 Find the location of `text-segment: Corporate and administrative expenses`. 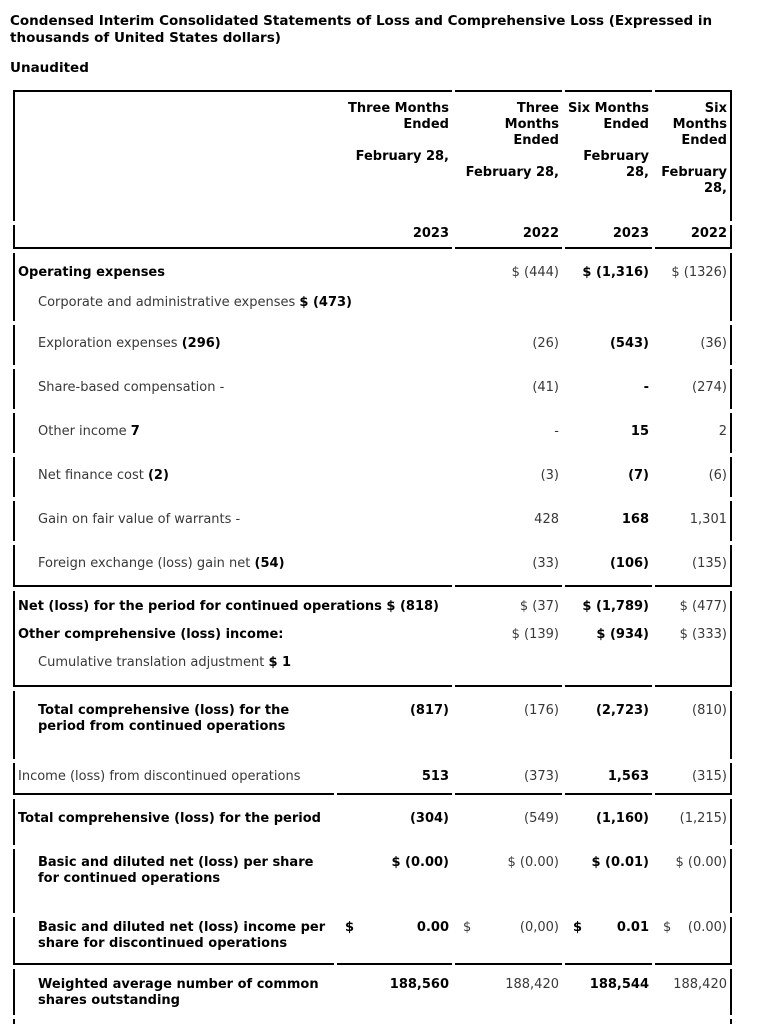

text-segment: Corporate and administrative expenses is located at coordinates (169, 302).